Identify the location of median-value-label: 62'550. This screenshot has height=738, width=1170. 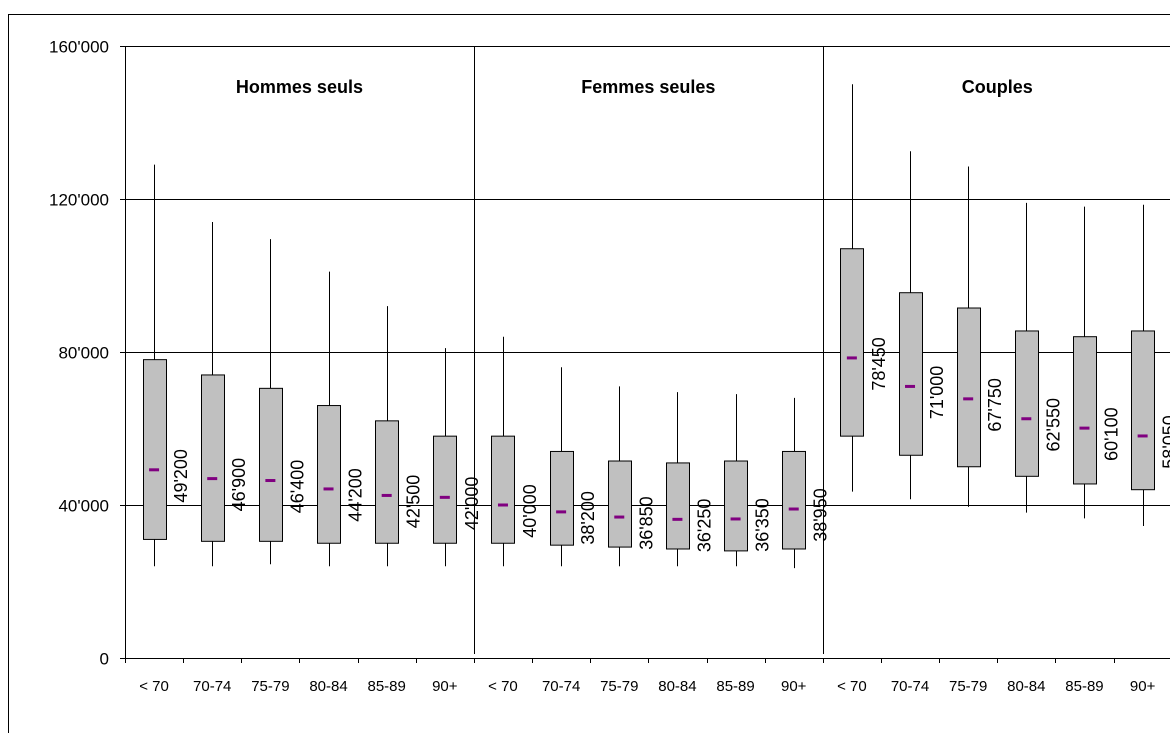
(1053, 425).